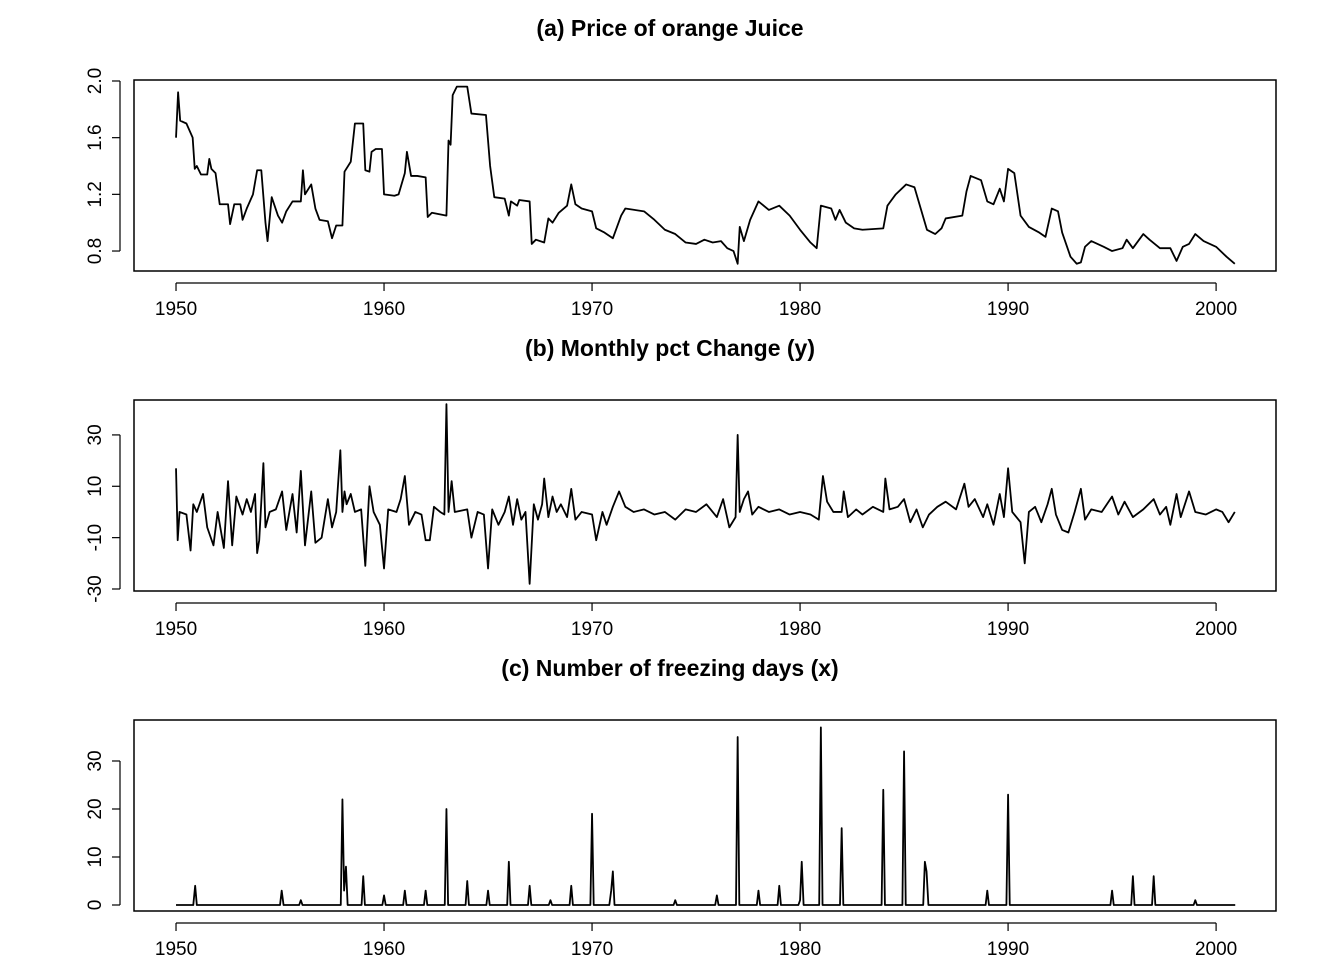  What do you see at coordinates (669, 28) in the screenshot?
I see `chart-title: (a) Price of orange Juice` at bounding box center [669, 28].